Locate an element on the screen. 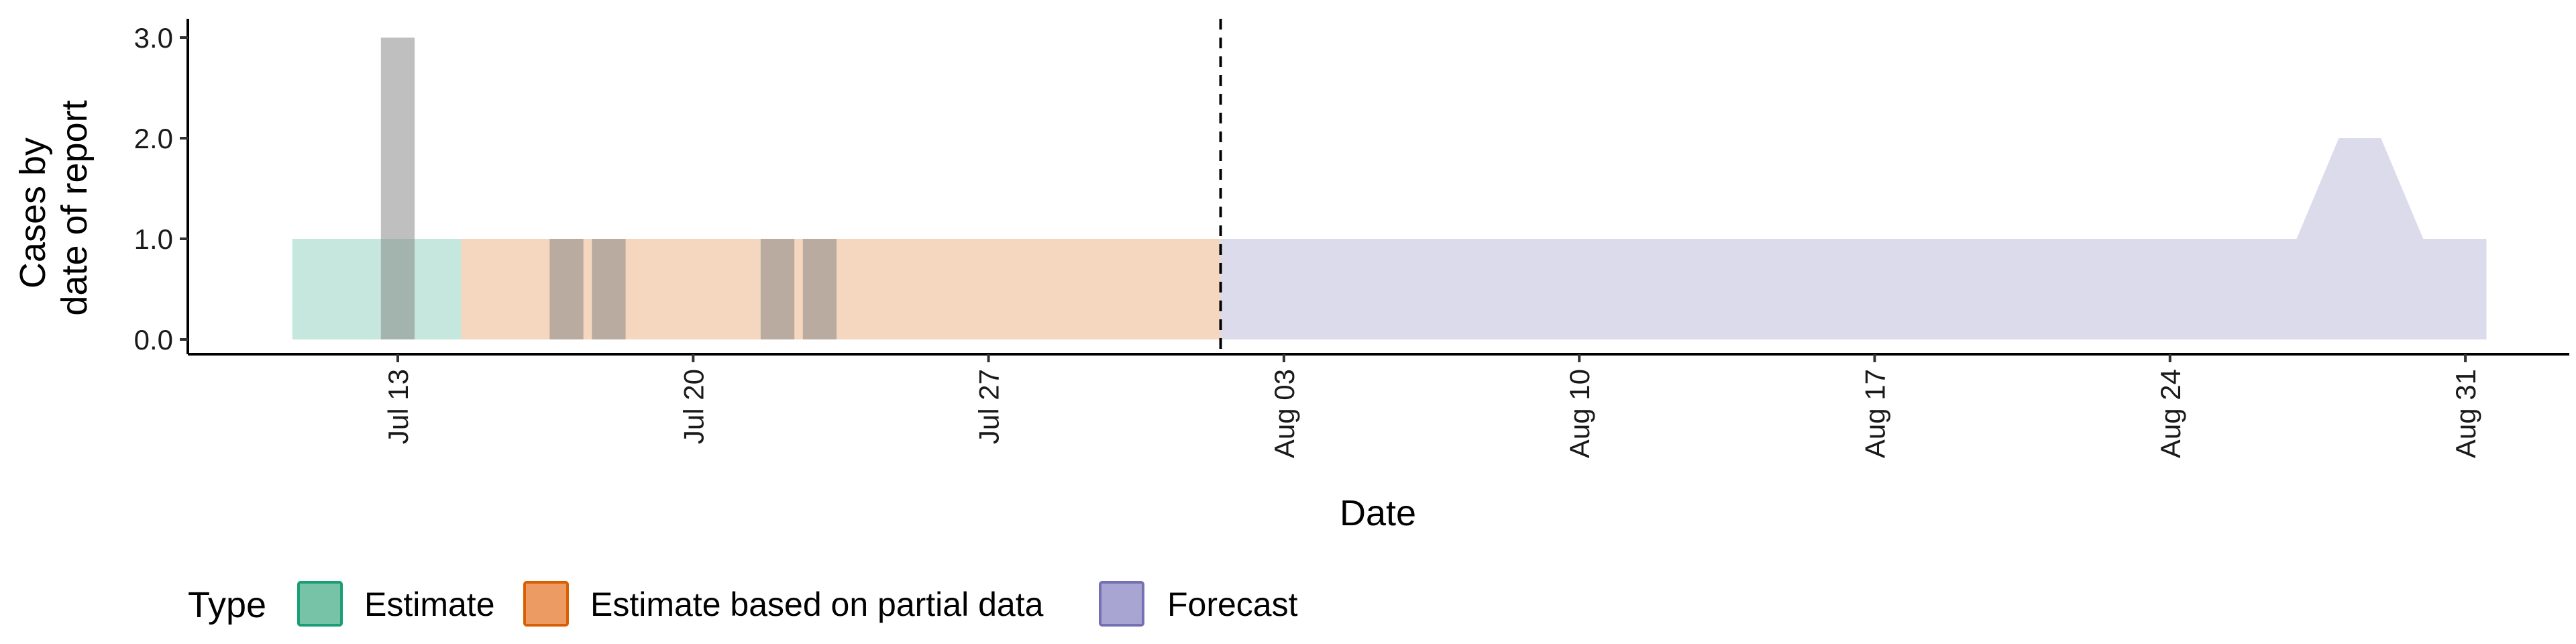  y-tick-label-4: 3.0 is located at coordinates (153, 38).